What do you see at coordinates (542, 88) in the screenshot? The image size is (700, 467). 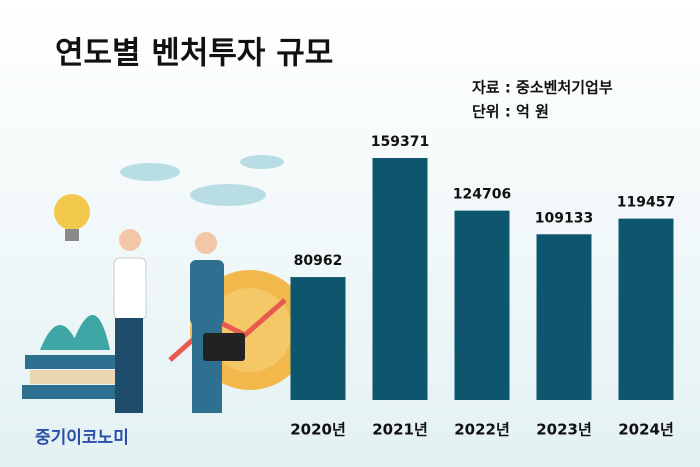 I see `source: 자료 : 중소벤처기업부` at bounding box center [542, 88].